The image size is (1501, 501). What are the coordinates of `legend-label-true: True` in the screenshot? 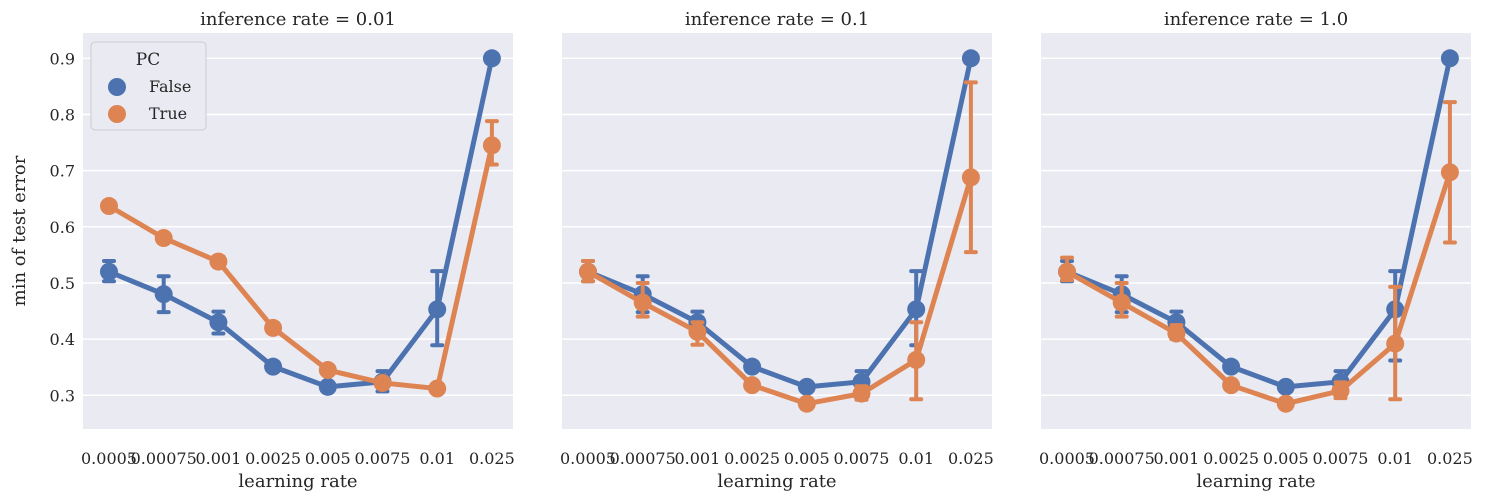 It's located at (168, 113).